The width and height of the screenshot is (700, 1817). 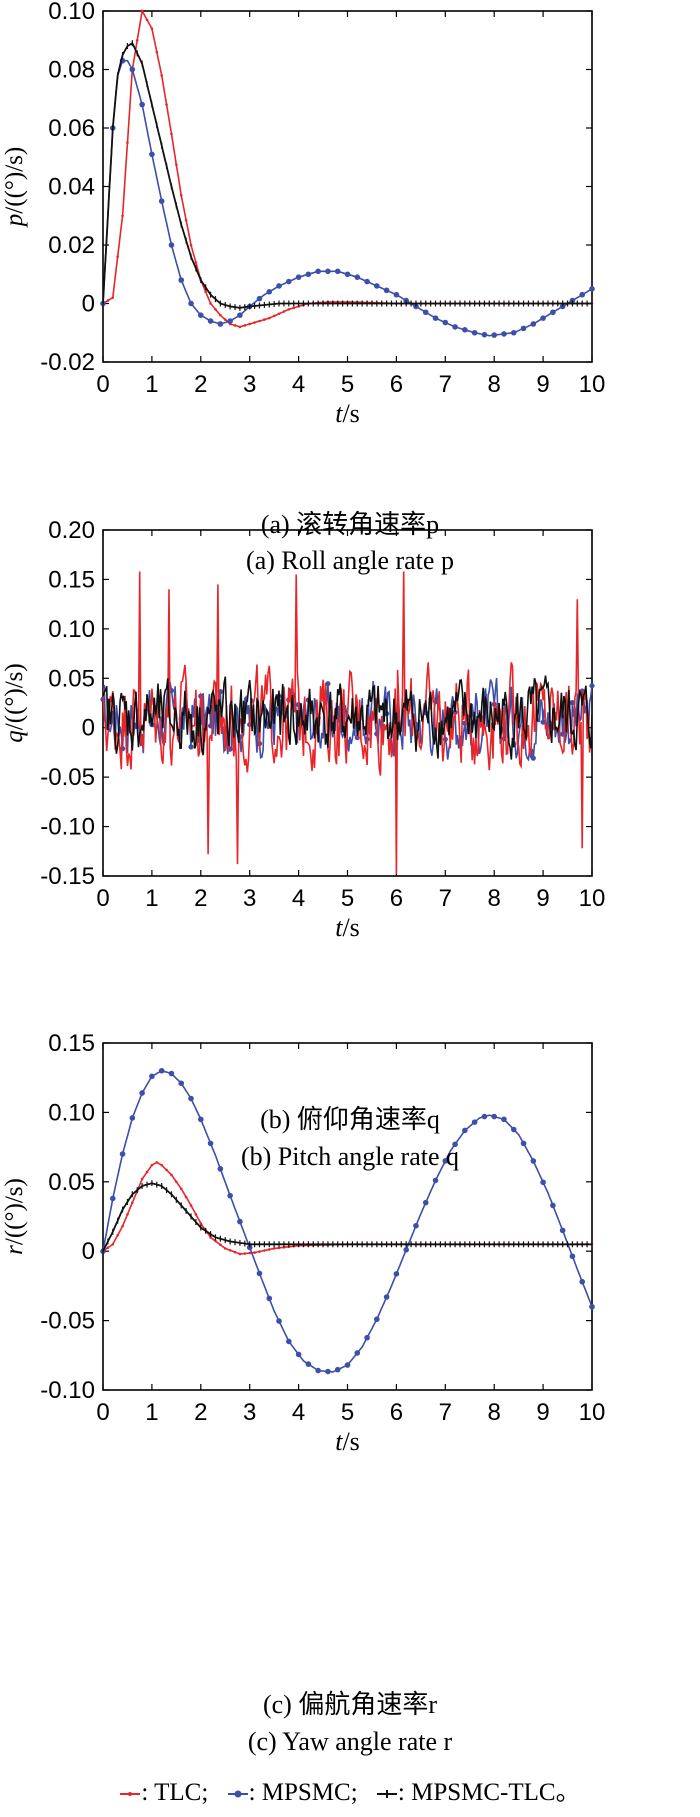 What do you see at coordinates (347, 1208) in the screenshot?
I see `series-line-tlc-c` at bounding box center [347, 1208].